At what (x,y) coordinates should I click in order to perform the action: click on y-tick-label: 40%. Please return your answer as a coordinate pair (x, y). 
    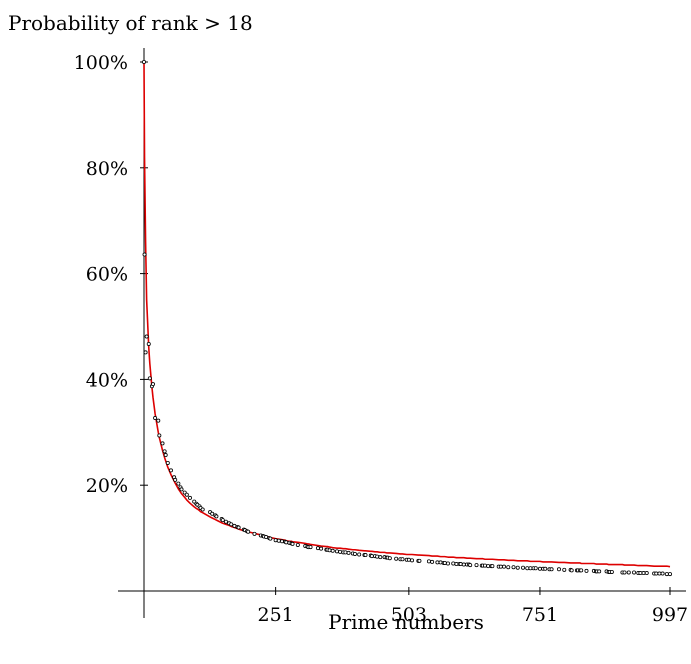
    Looking at the image, I should click on (107, 380).